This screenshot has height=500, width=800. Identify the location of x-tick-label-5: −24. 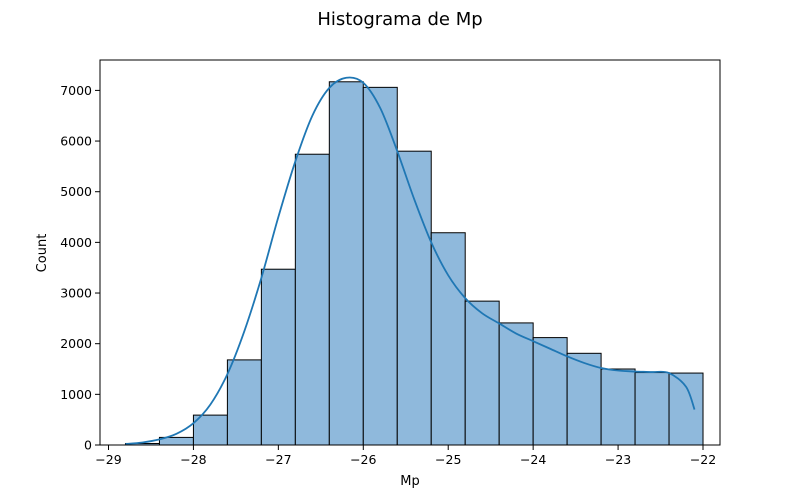
(533, 459).